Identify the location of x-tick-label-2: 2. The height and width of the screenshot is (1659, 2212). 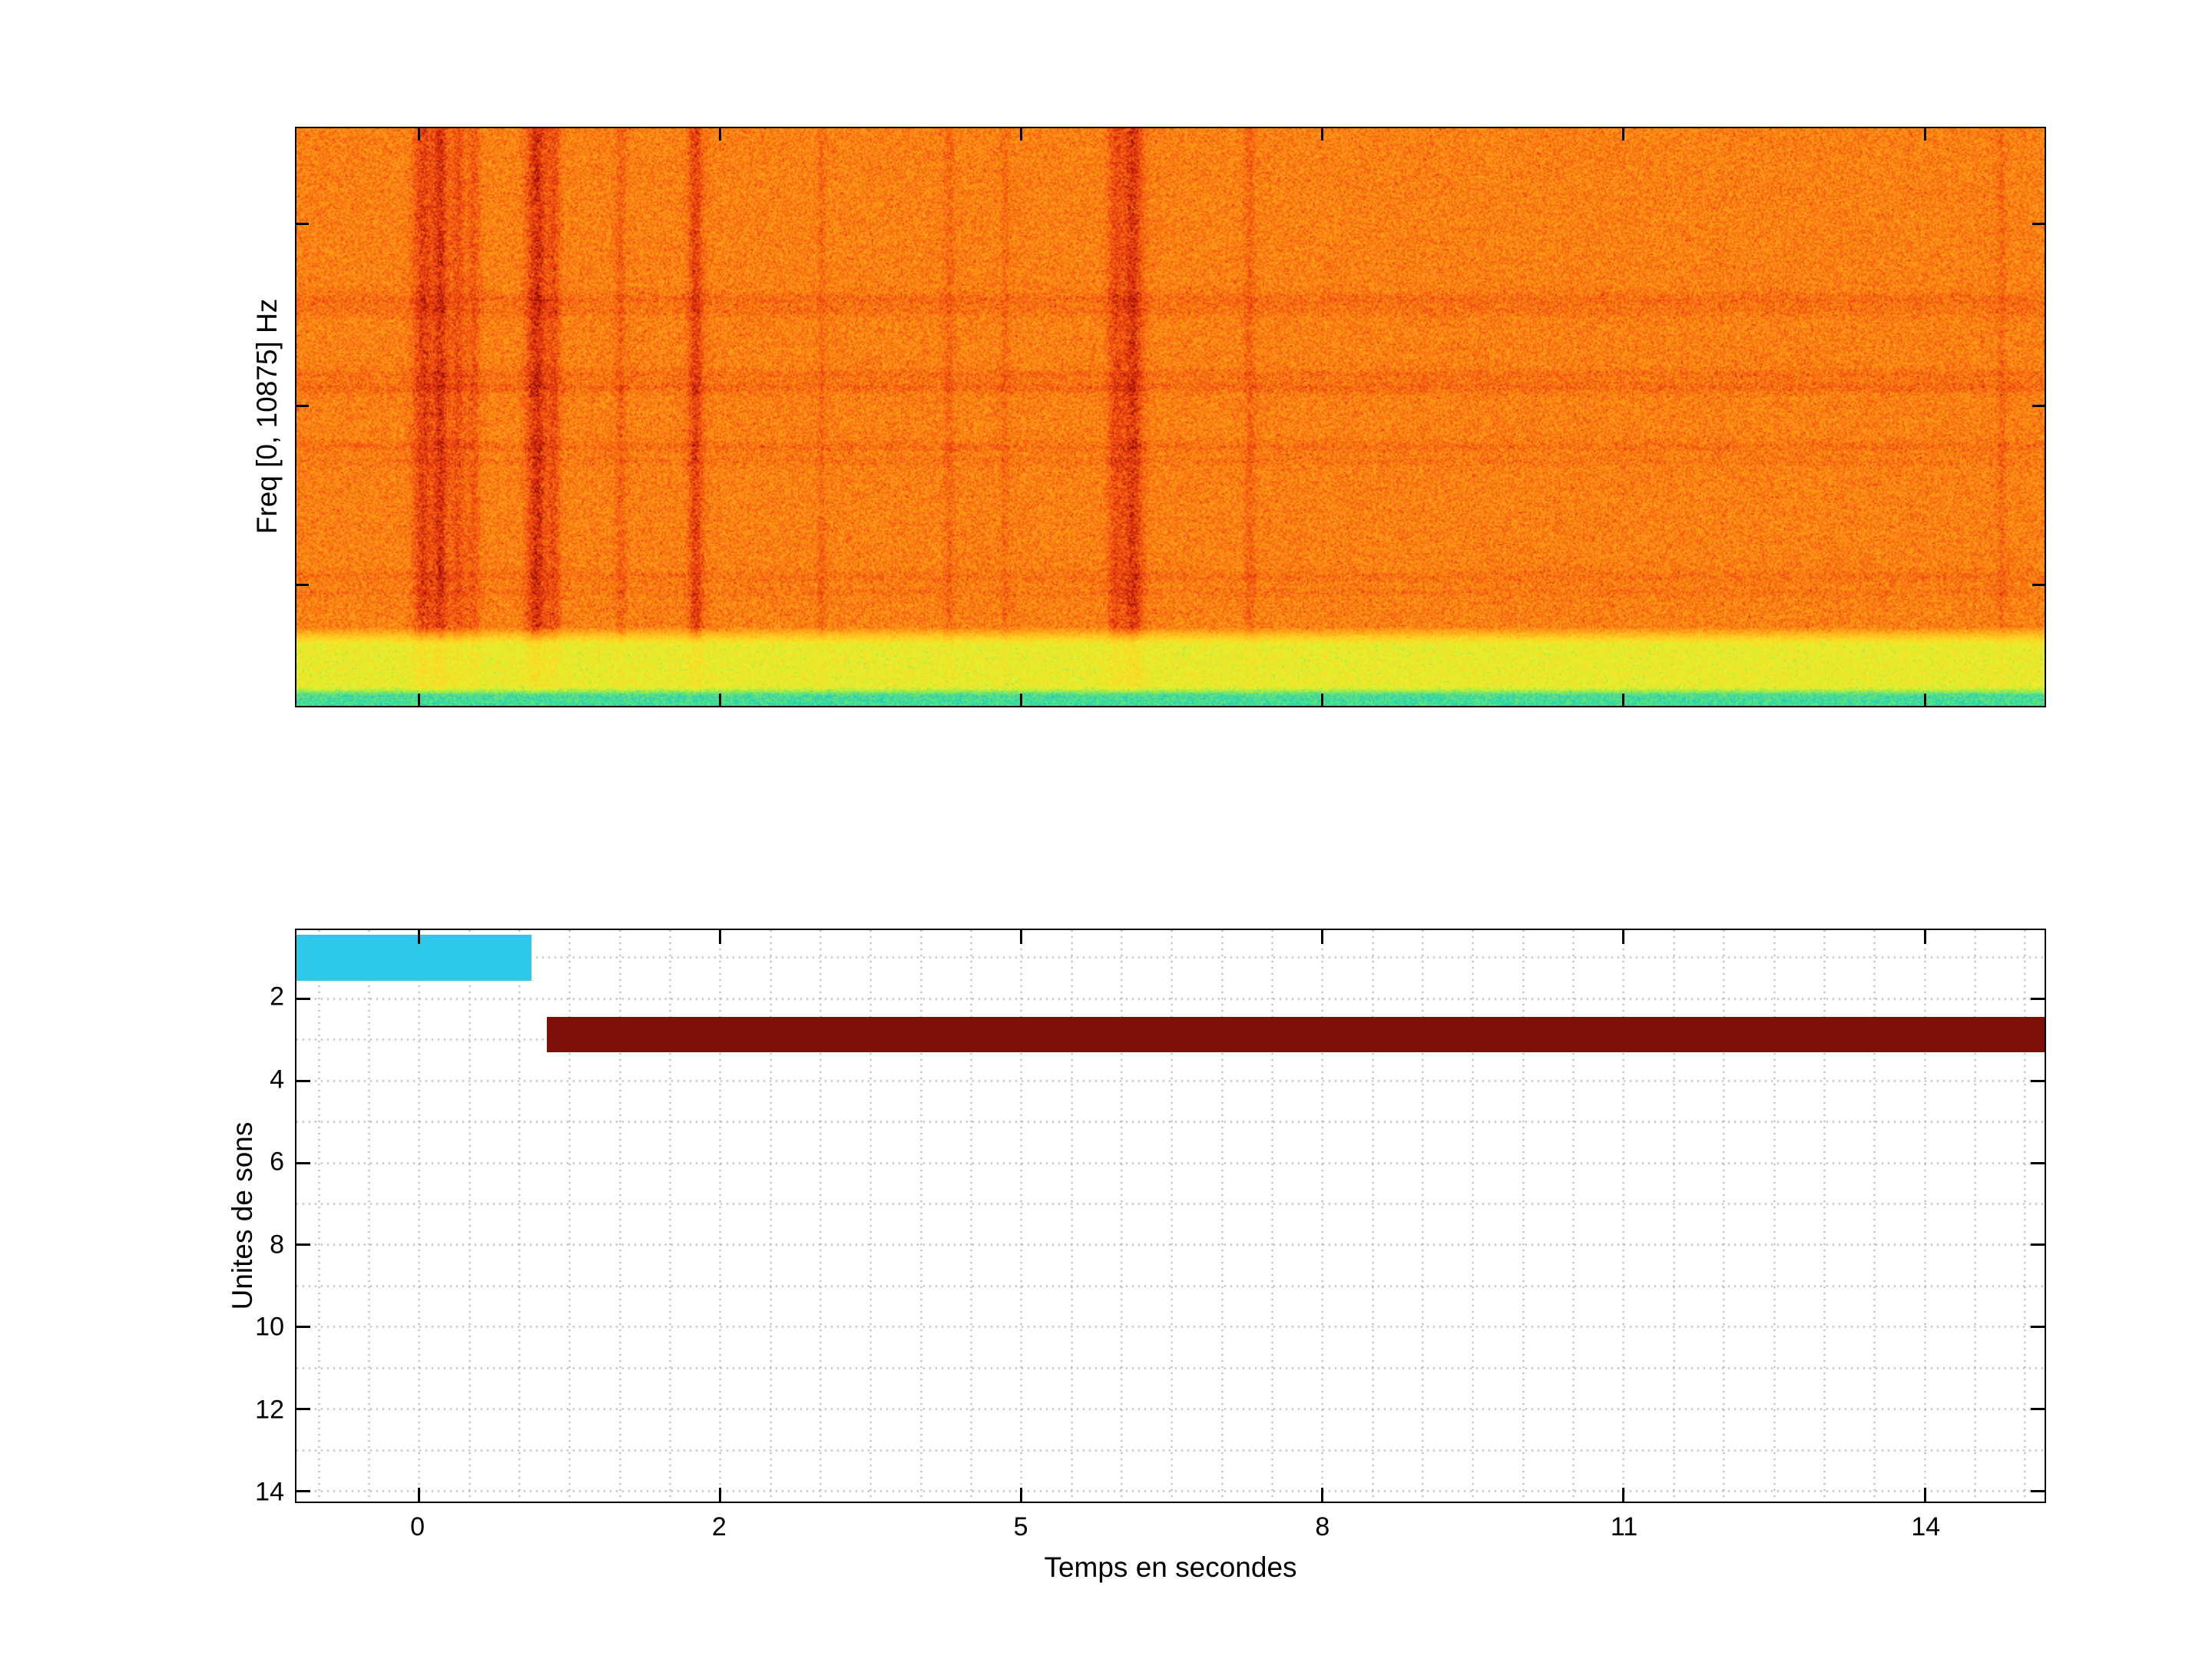
(719, 1526).